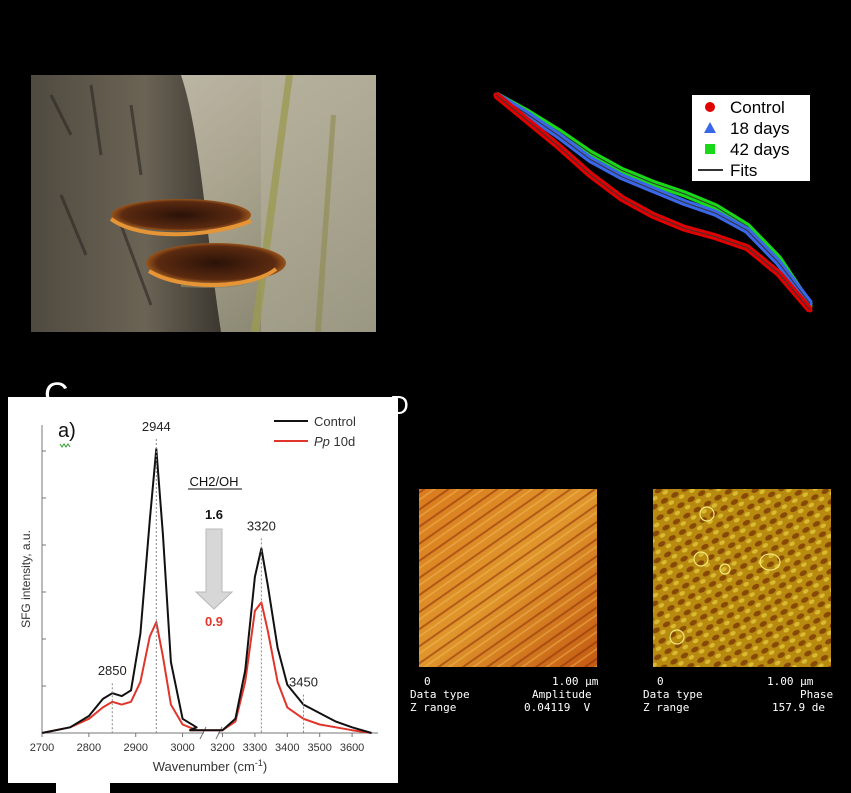 The width and height of the screenshot is (851, 793). Describe the element at coordinates (757, 107) in the screenshot. I see `legend-label: Control` at that location.